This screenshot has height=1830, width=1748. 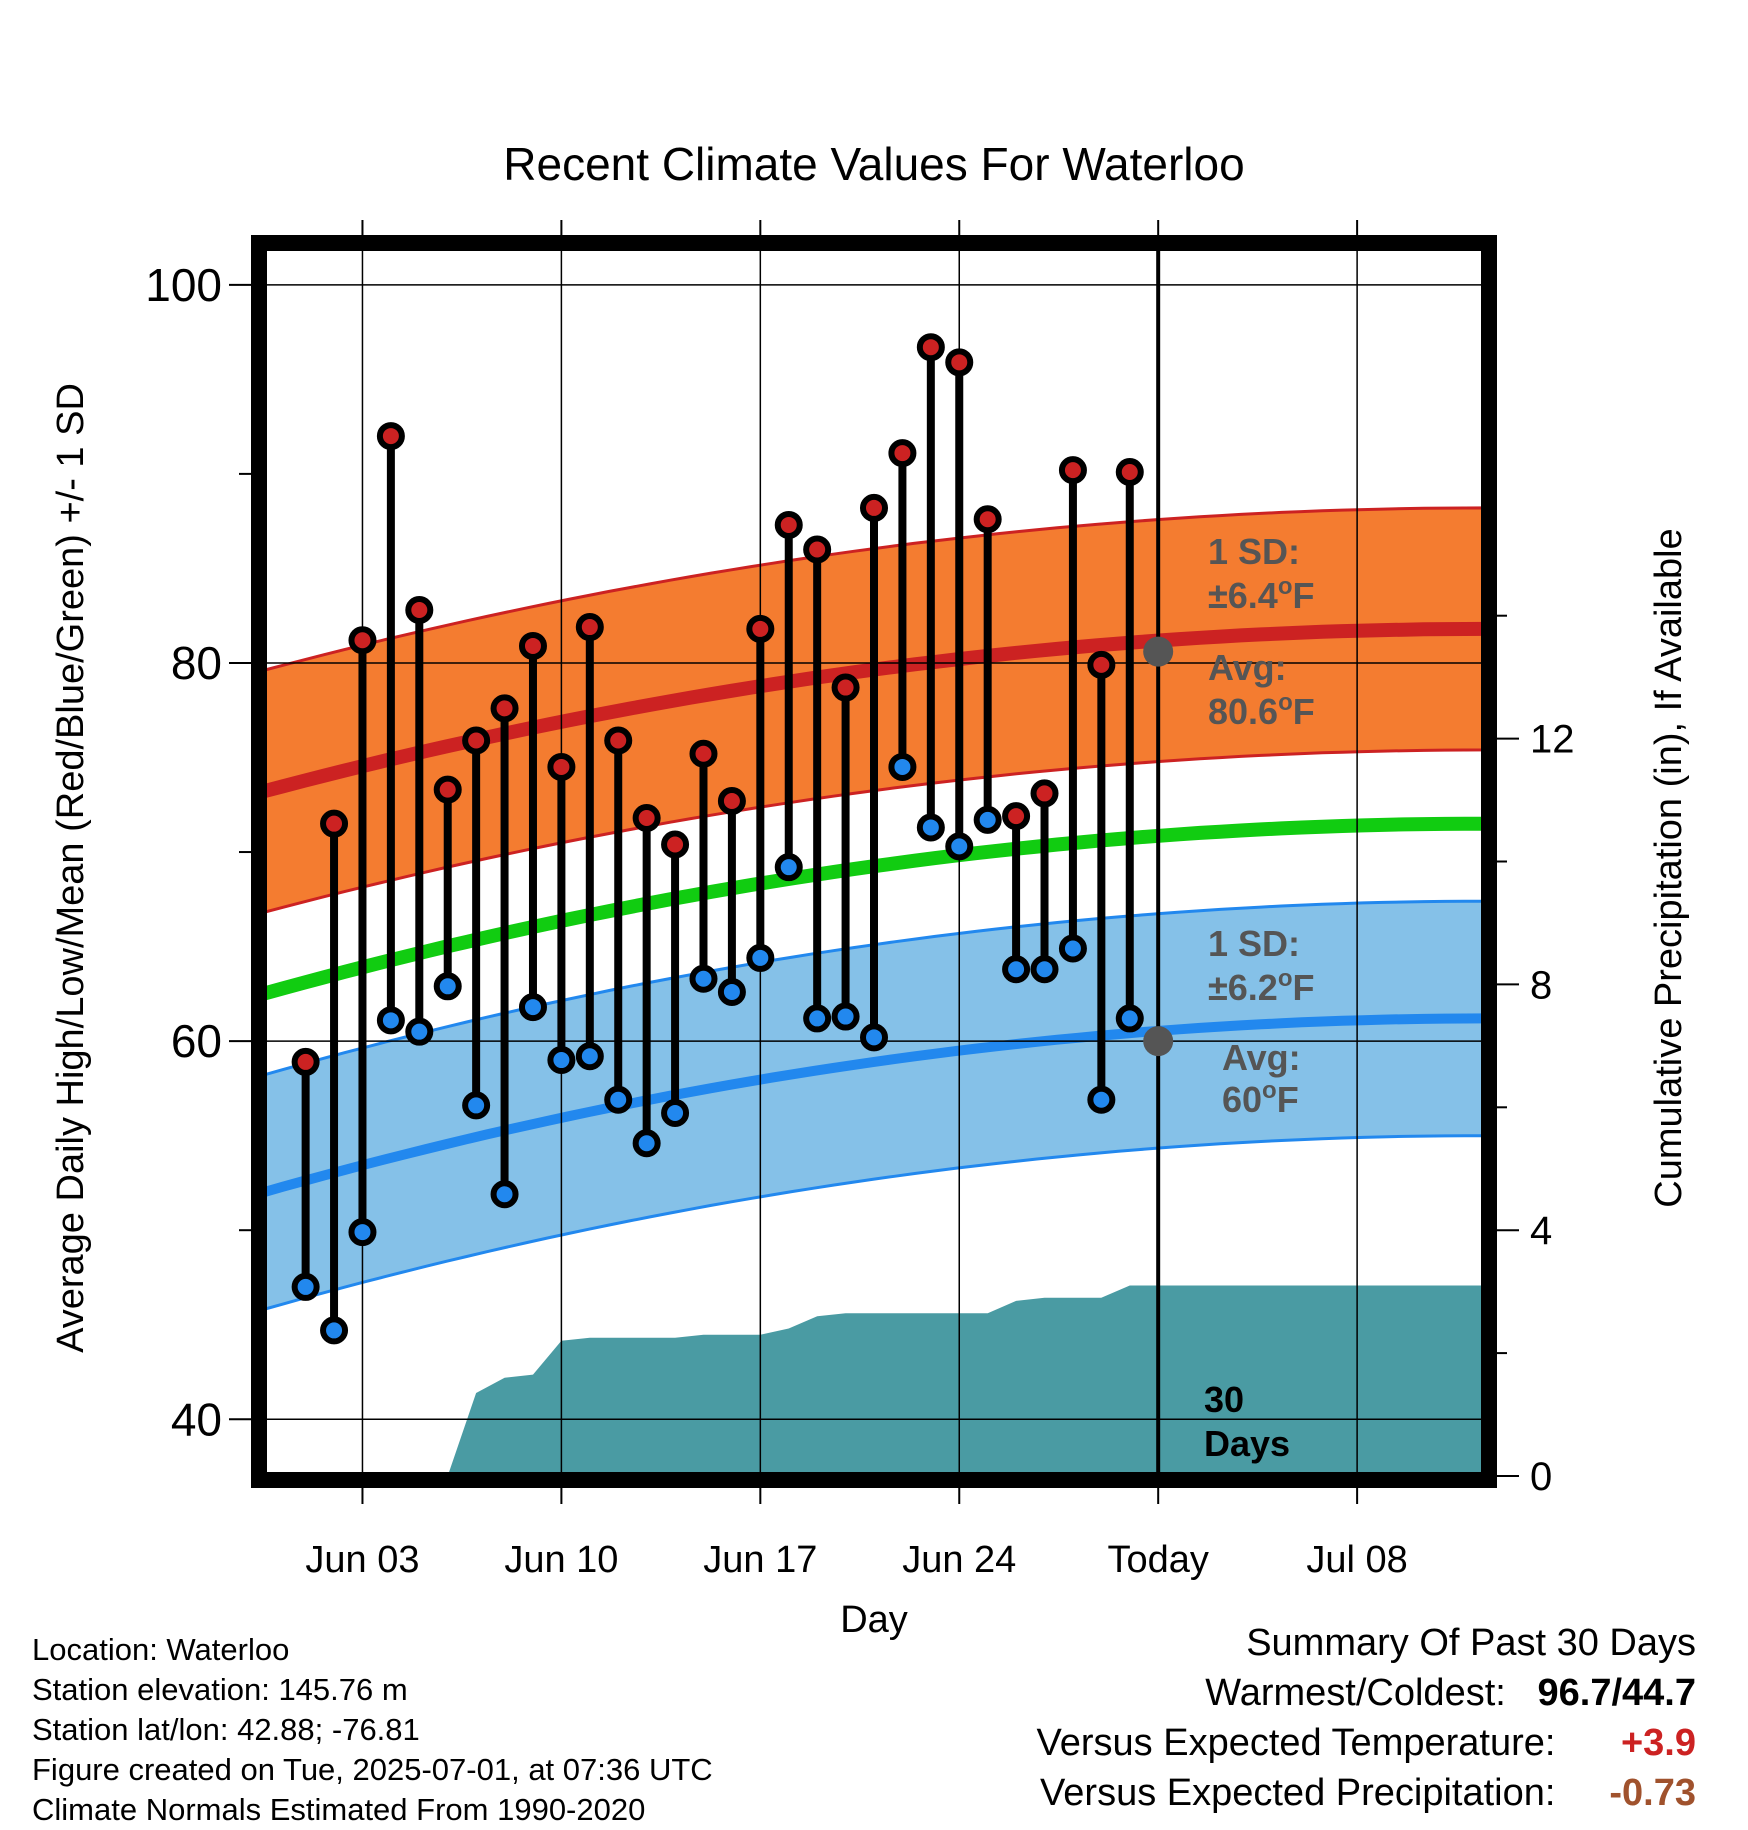 I want to click on low-sd-label: 1 SD:, so click(x=1254, y=943).